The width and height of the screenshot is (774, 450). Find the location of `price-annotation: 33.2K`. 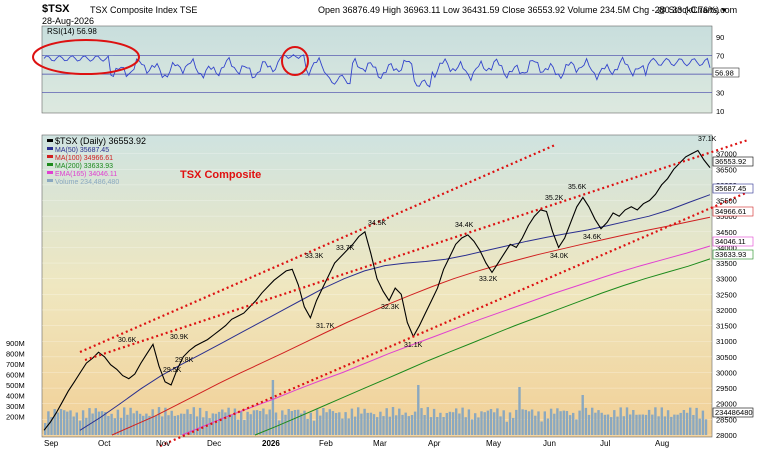

price-annotation: 33.2K is located at coordinates (488, 279).